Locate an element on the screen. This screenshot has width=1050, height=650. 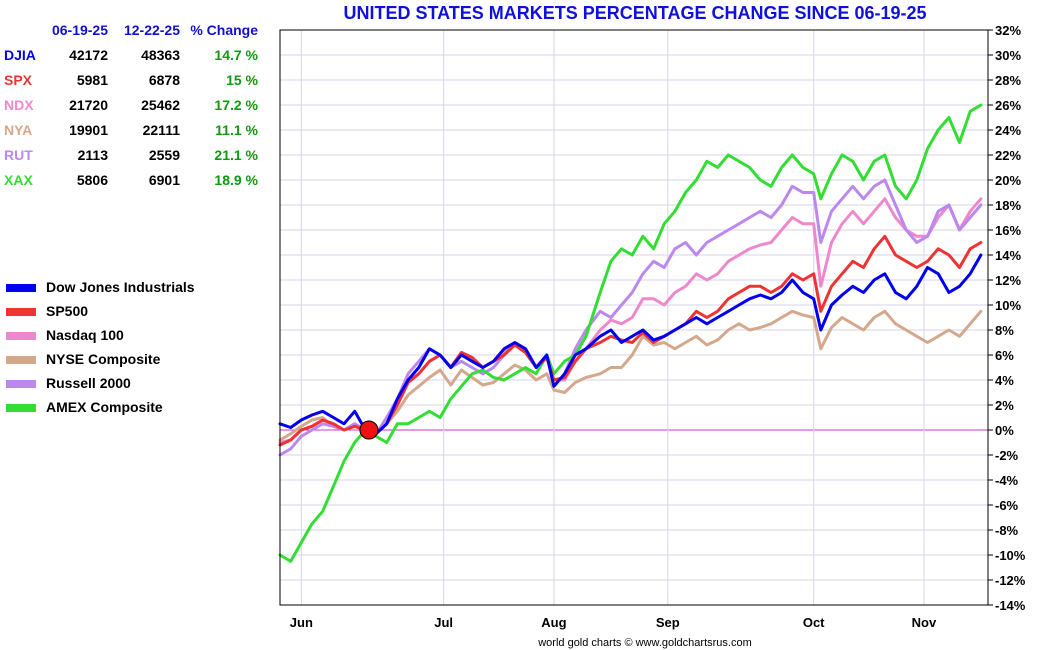
y-tick-label: 4% is located at coordinates (1004, 380).